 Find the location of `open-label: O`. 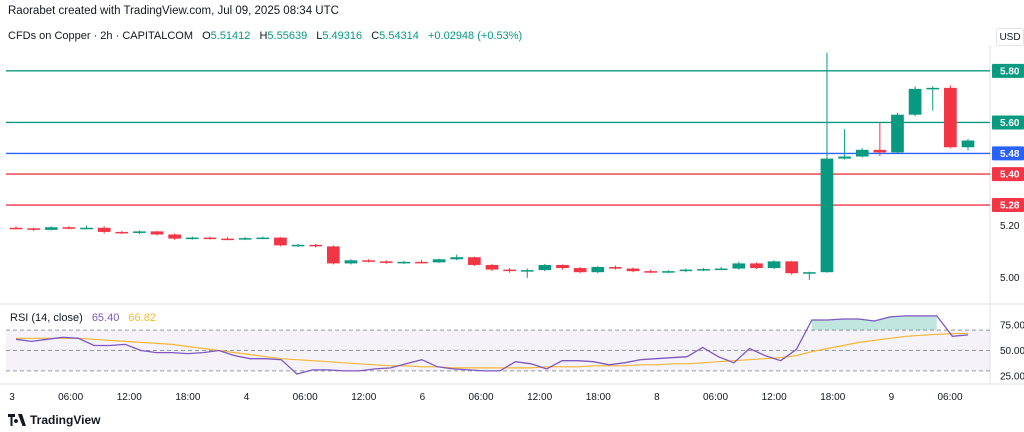

open-label: O is located at coordinates (206, 36).